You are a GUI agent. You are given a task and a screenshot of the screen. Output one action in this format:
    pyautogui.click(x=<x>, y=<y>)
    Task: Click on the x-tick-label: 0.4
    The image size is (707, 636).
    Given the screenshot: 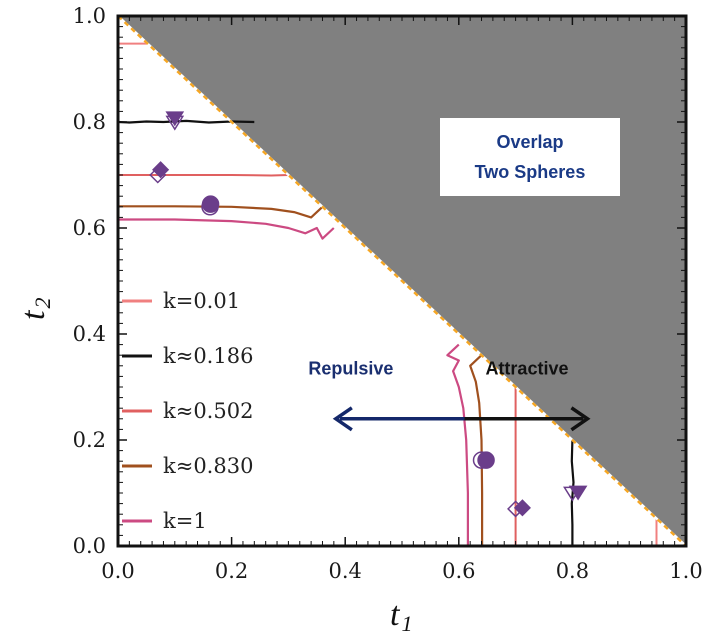 What is the action you would take?
    pyautogui.click(x=344, y=571)
    